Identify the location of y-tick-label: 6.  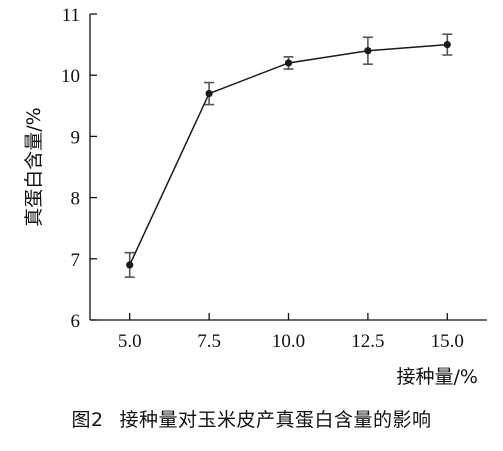
(76, 321).